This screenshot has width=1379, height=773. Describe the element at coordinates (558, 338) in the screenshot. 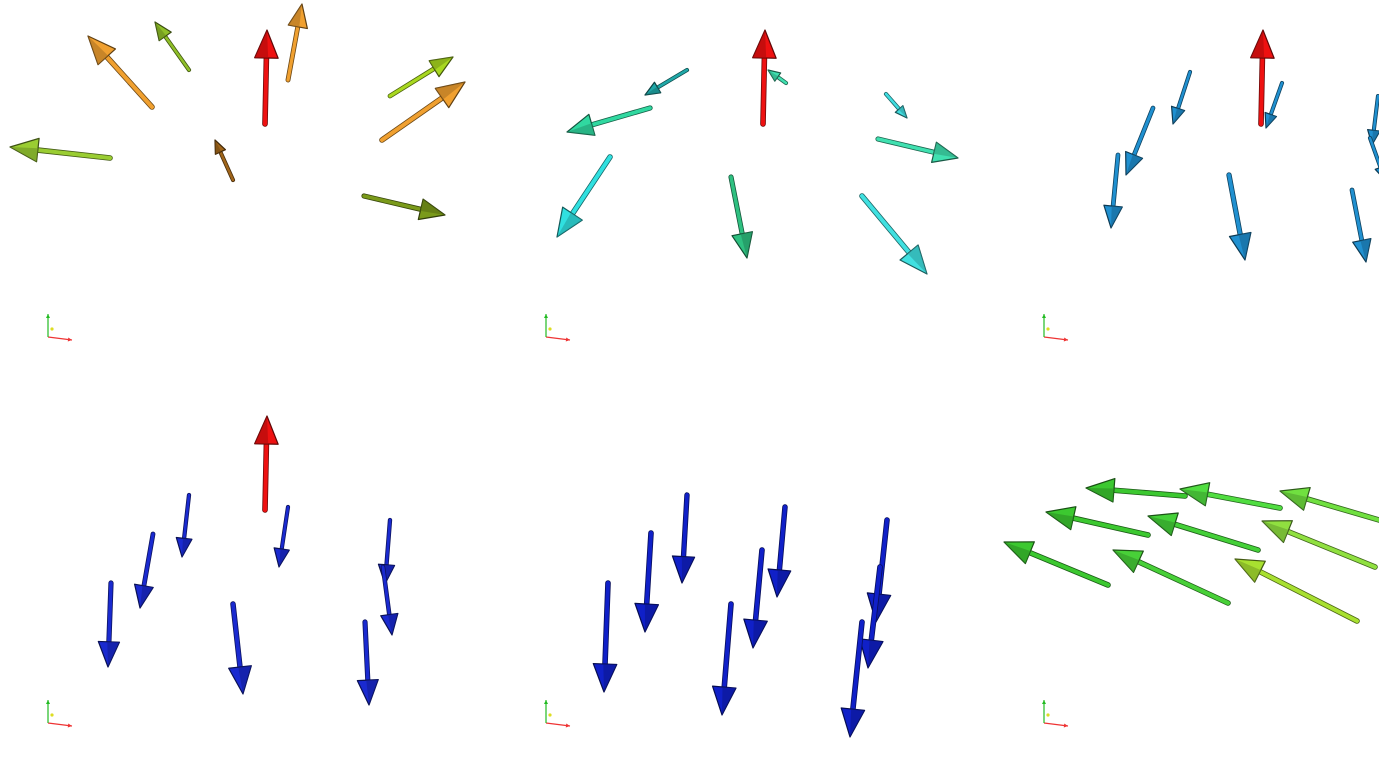

I see `axis-x-line` at that location.